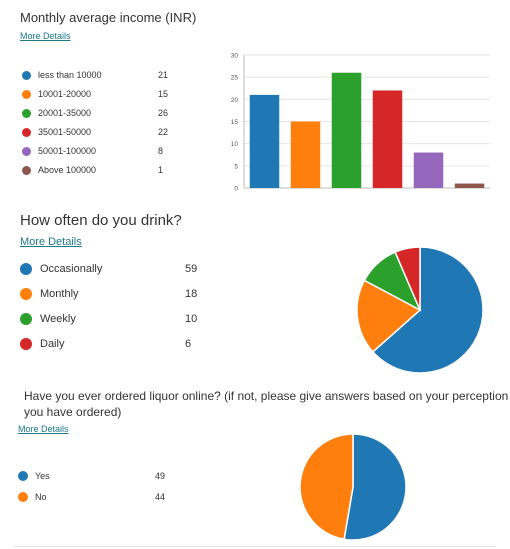  What do you see at coordinates (326, 487) in the screenshot?
I see `pie-slice-no` at bounding box center [326, 487].